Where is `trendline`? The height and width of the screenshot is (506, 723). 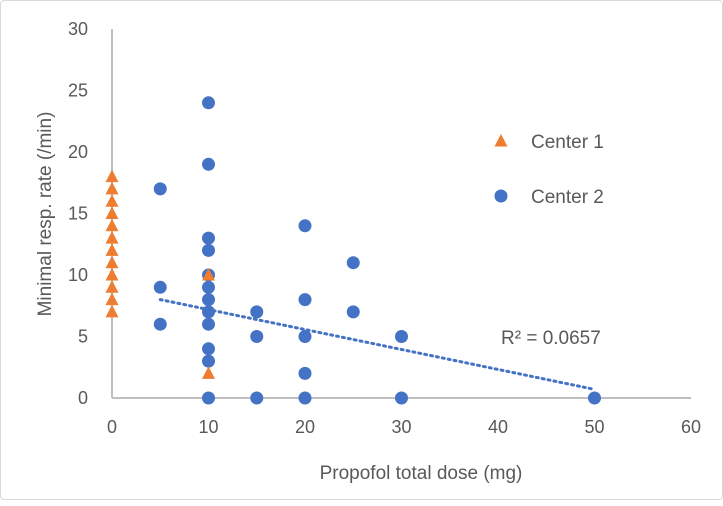 trendline is located at coordinates (377, 344).